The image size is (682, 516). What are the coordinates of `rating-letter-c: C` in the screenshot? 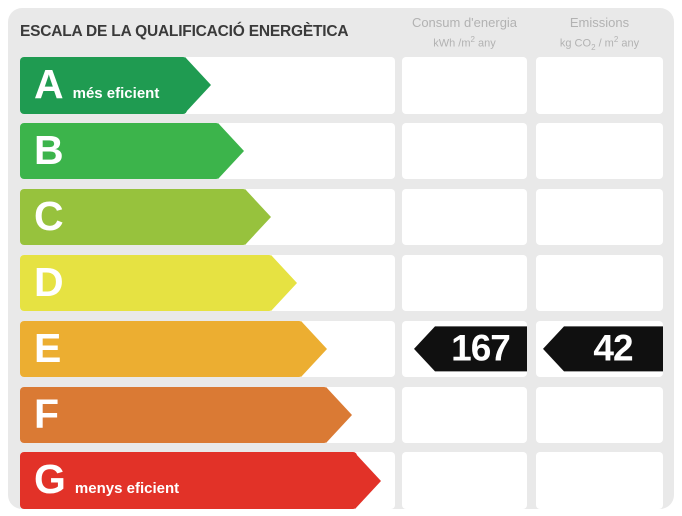 It's located at (49, 215).